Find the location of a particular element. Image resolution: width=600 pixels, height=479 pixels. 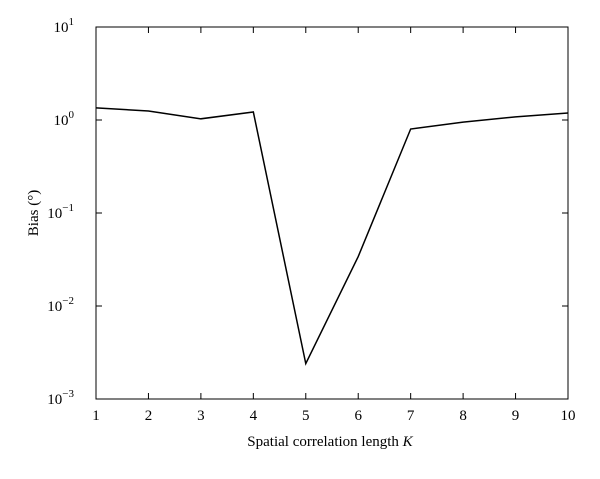

y-tick-exponent: −3 is located at coordinates (68, 394).